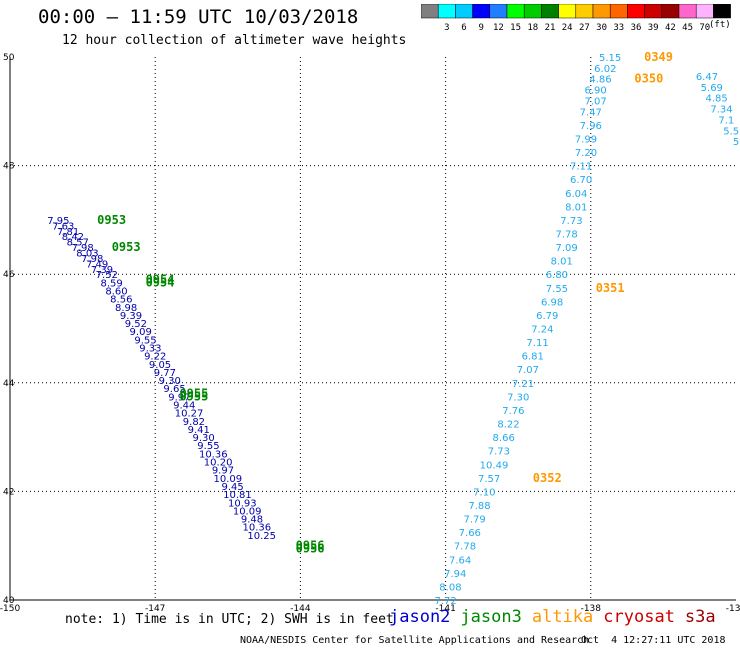 The width and height of the screenshot is (740, 650). Describe the element at coordinates (223, 471) in the screenshot. I see `wave-height-label: 9.97` at that location.